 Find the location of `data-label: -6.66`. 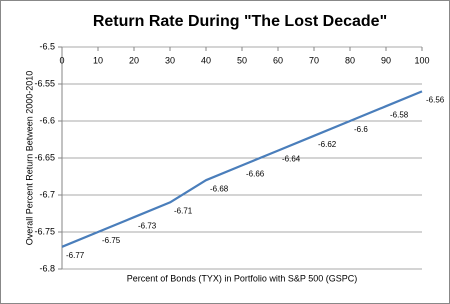

data-label: -6.66 is located at coordinates (255, 174).